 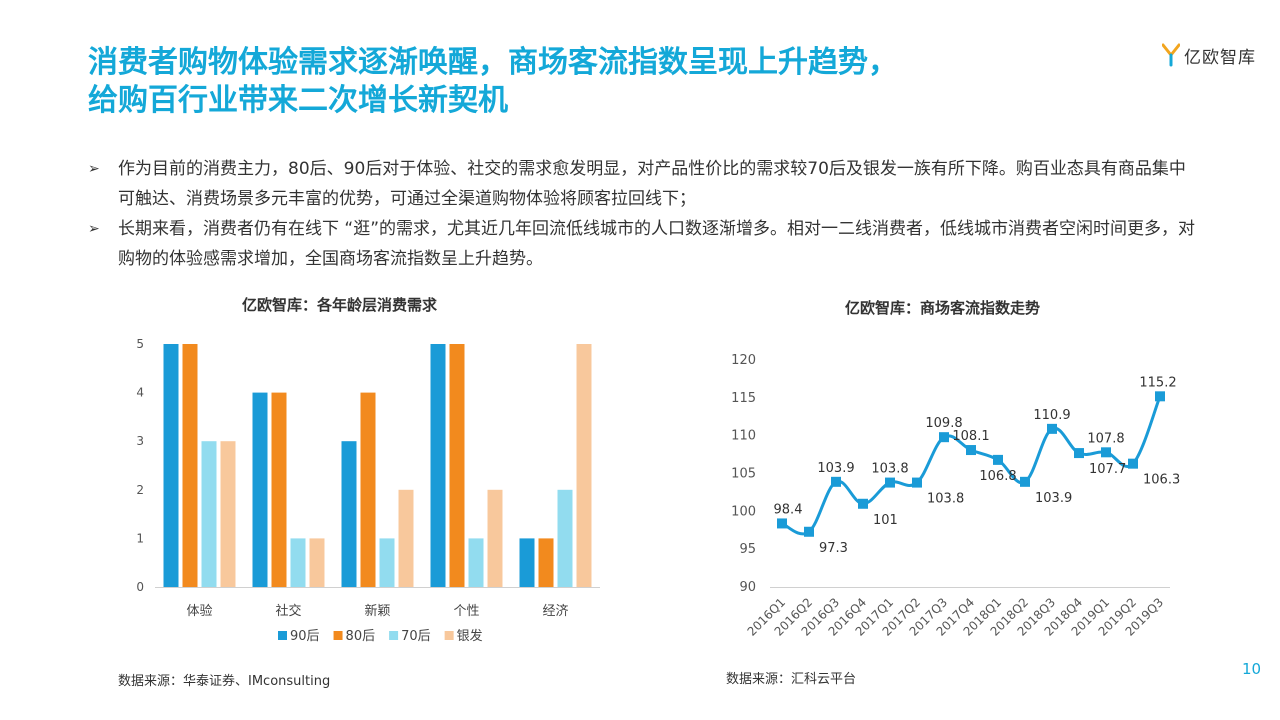 What do you see at coordinates (743, 511) in the screenshot?
I see `y-tick-label: 100` at bounding box center [743, 511].